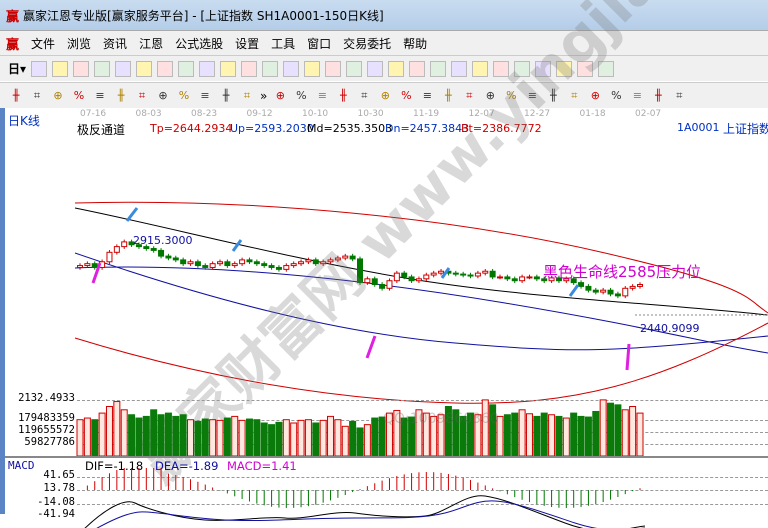 The width and height of the screenshot is (768, 528). I want to click on indicator2-icon, so click(102, 68).